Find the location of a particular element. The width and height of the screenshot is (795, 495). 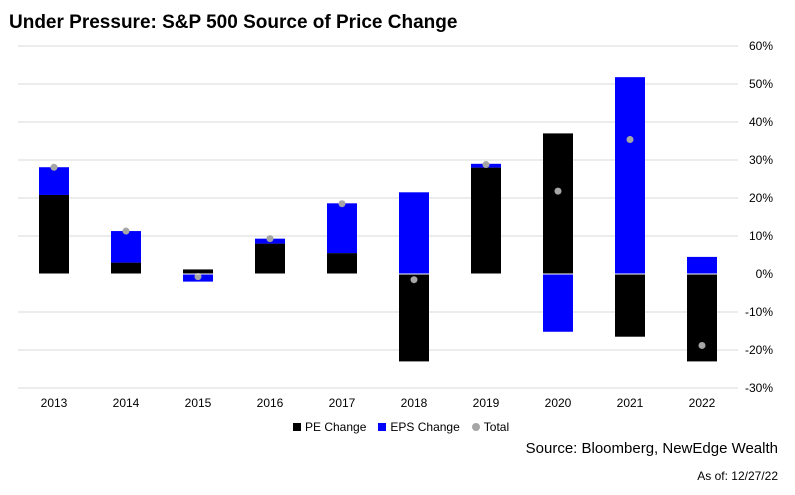

eps-bar-2020 is located at coordinates (558, 303).